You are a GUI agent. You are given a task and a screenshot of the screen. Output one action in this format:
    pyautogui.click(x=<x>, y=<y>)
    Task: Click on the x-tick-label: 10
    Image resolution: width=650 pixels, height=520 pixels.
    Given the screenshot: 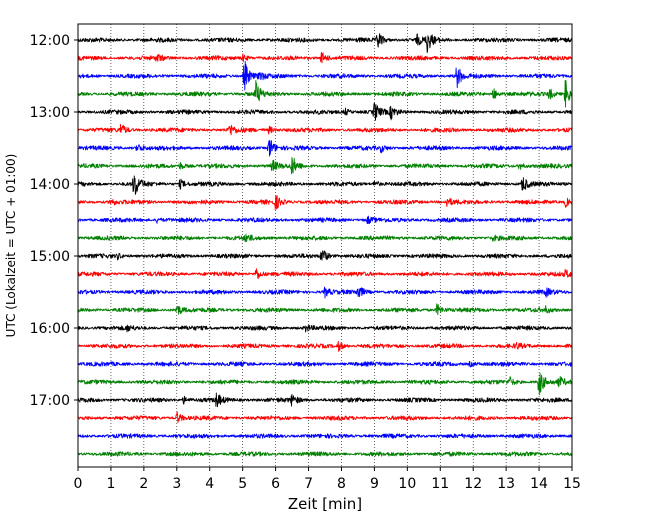 What is the action you would take?
    pyautogui.click(x=407, y=484)
    